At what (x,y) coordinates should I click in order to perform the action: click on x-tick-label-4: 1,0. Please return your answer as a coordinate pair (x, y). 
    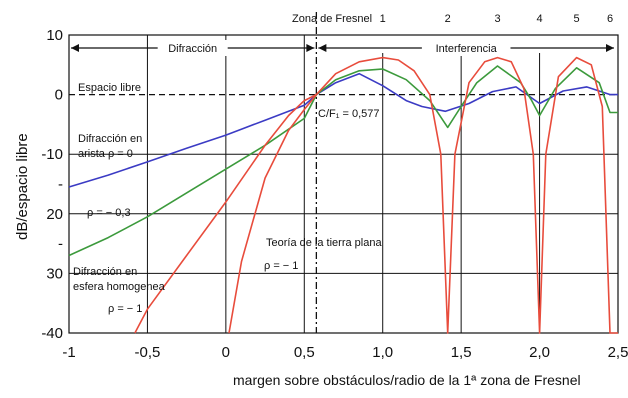
    Looking at the image, I should click on (382, 352).